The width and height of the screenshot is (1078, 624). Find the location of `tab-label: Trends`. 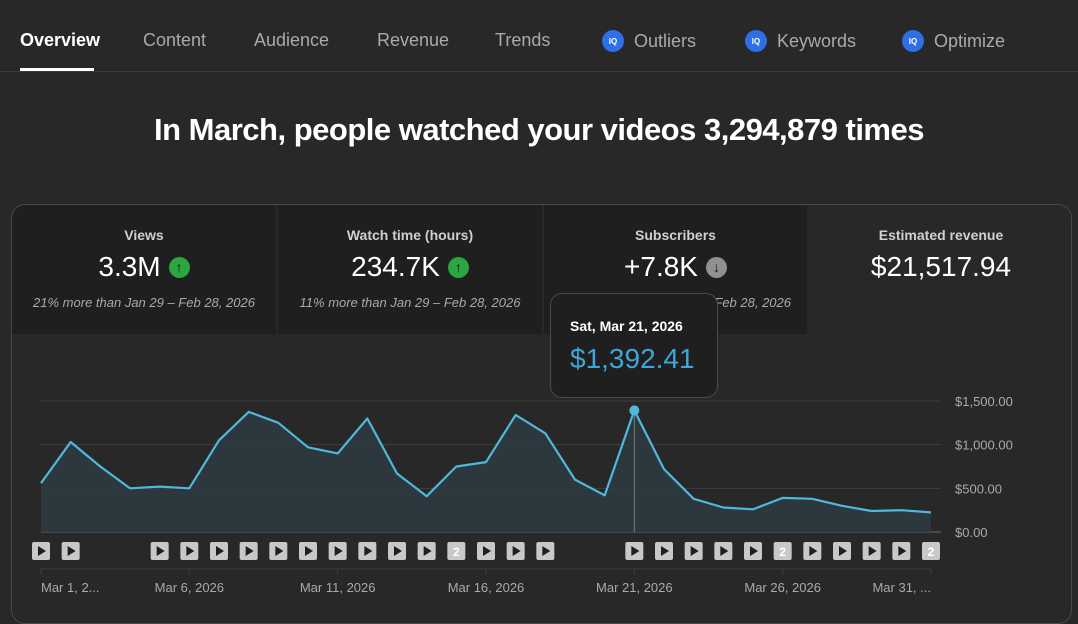

tab-label: Trends is located at coordinates (523, 40).